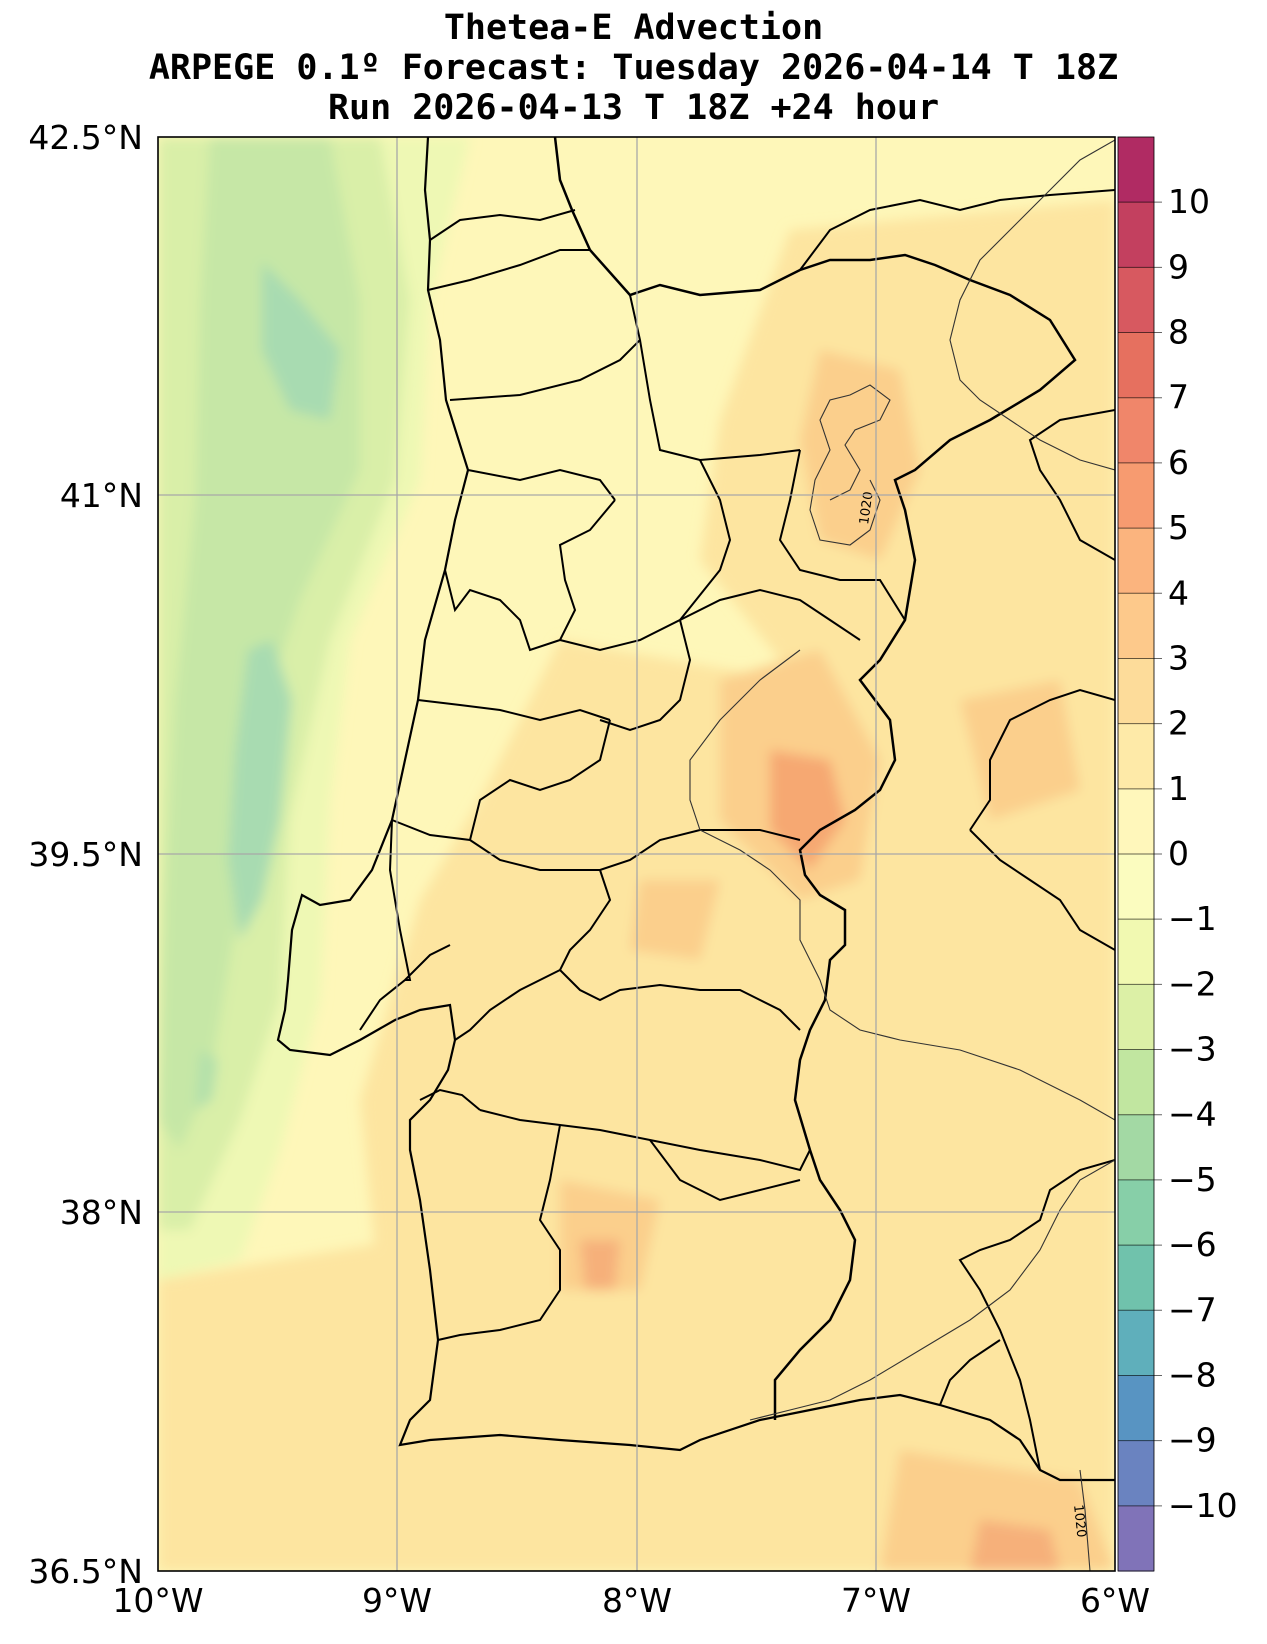 This screenshot has height=1644, width=1267. I want to click on colorbar-tick-label: 5, so click(1178, 527).